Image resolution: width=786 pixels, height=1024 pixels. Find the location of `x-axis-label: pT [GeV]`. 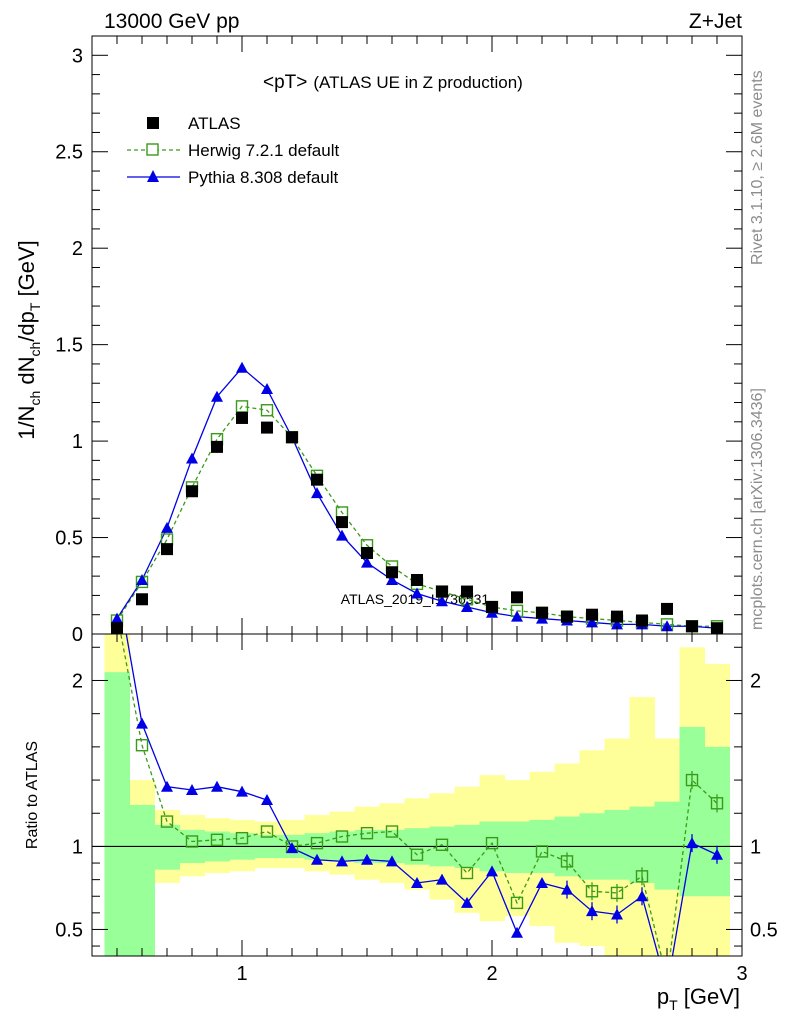

x-axis-label: pT [GeV] is located at coordinates (698, 998).